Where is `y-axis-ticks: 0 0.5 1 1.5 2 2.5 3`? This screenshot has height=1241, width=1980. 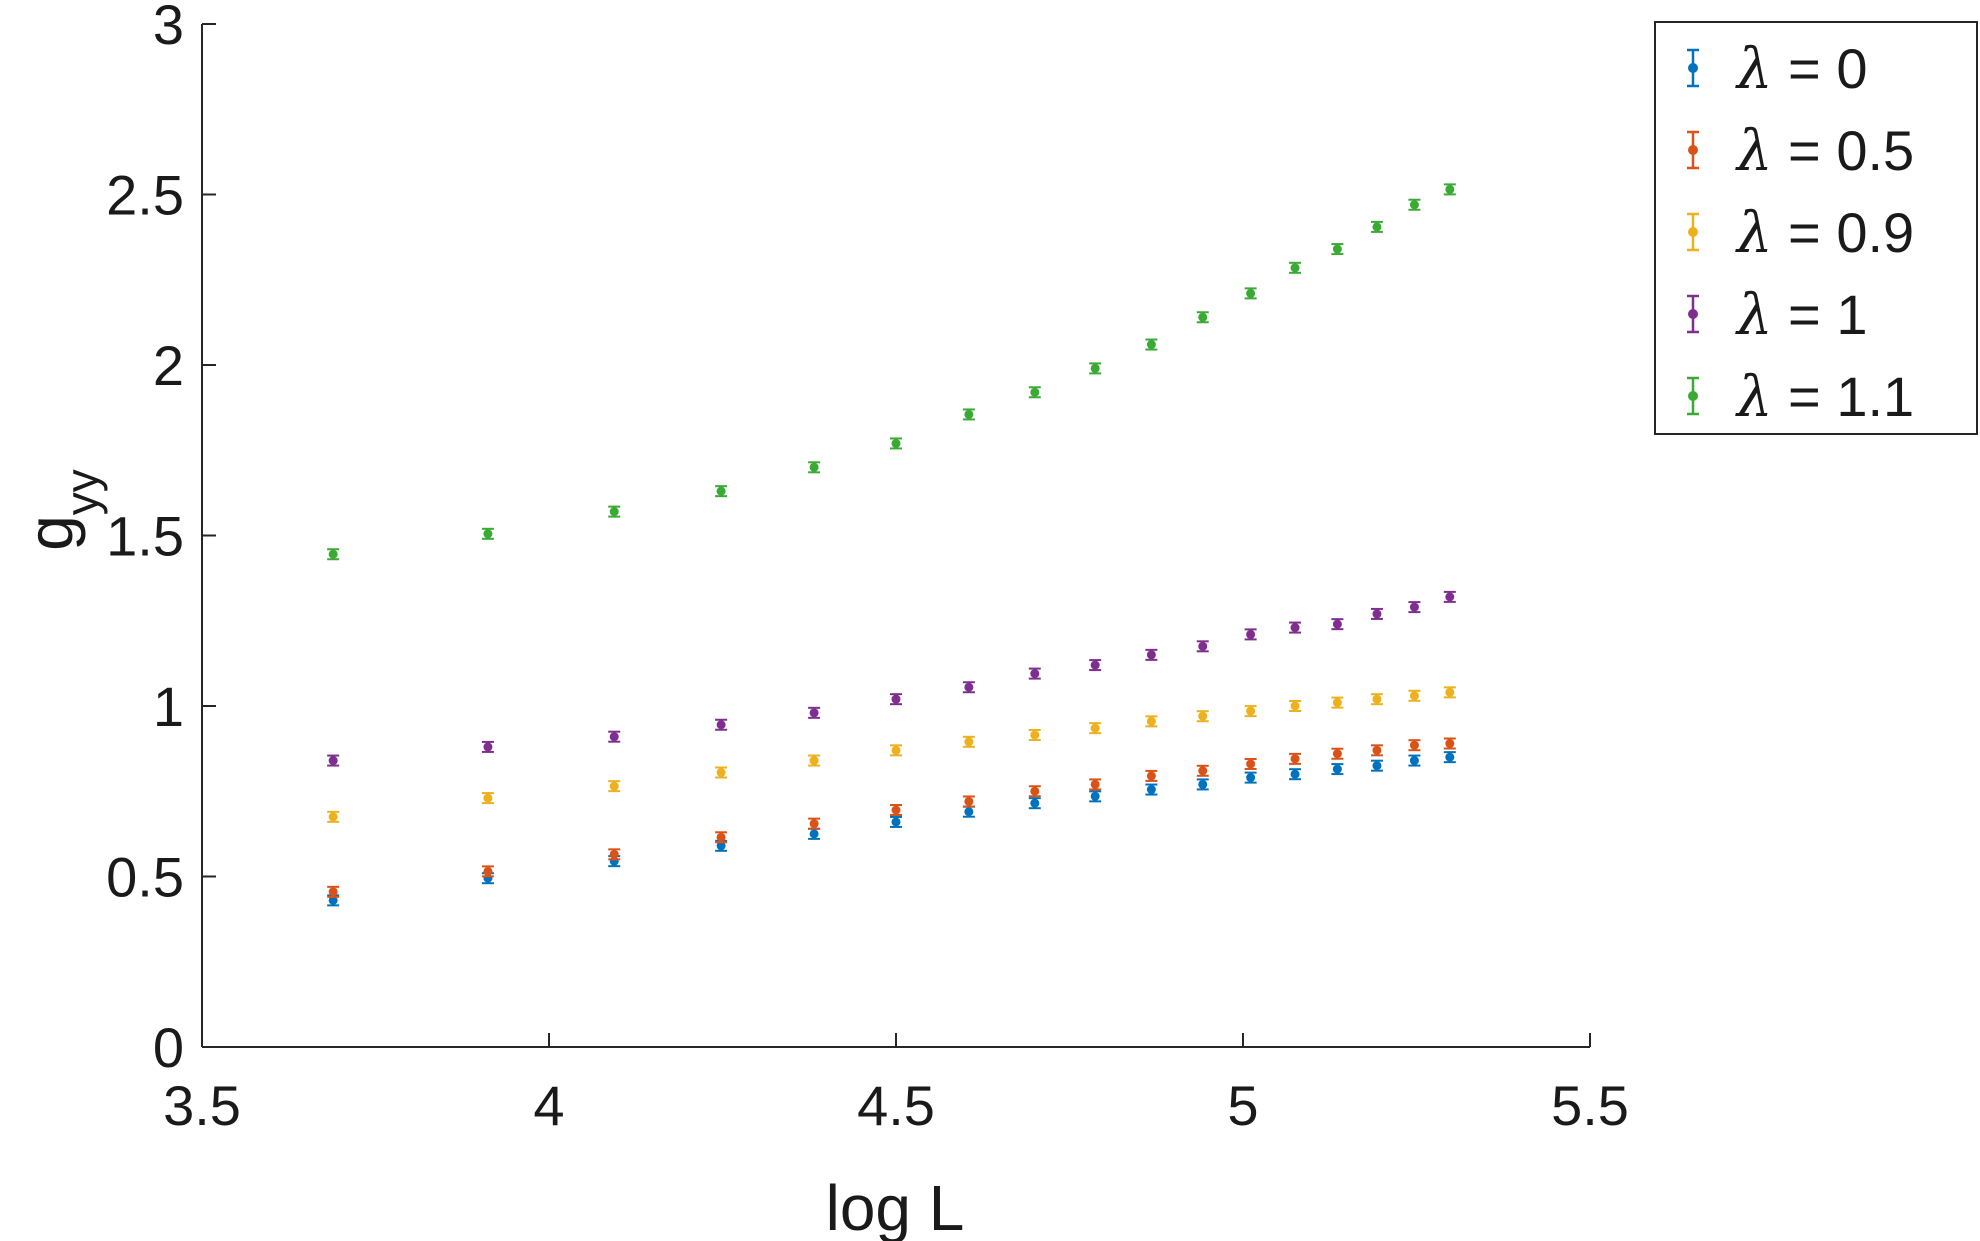
y-axis-ticks: 0 0.5 1 1.5 2 2.5 3 is located at coordinates (161, 539).